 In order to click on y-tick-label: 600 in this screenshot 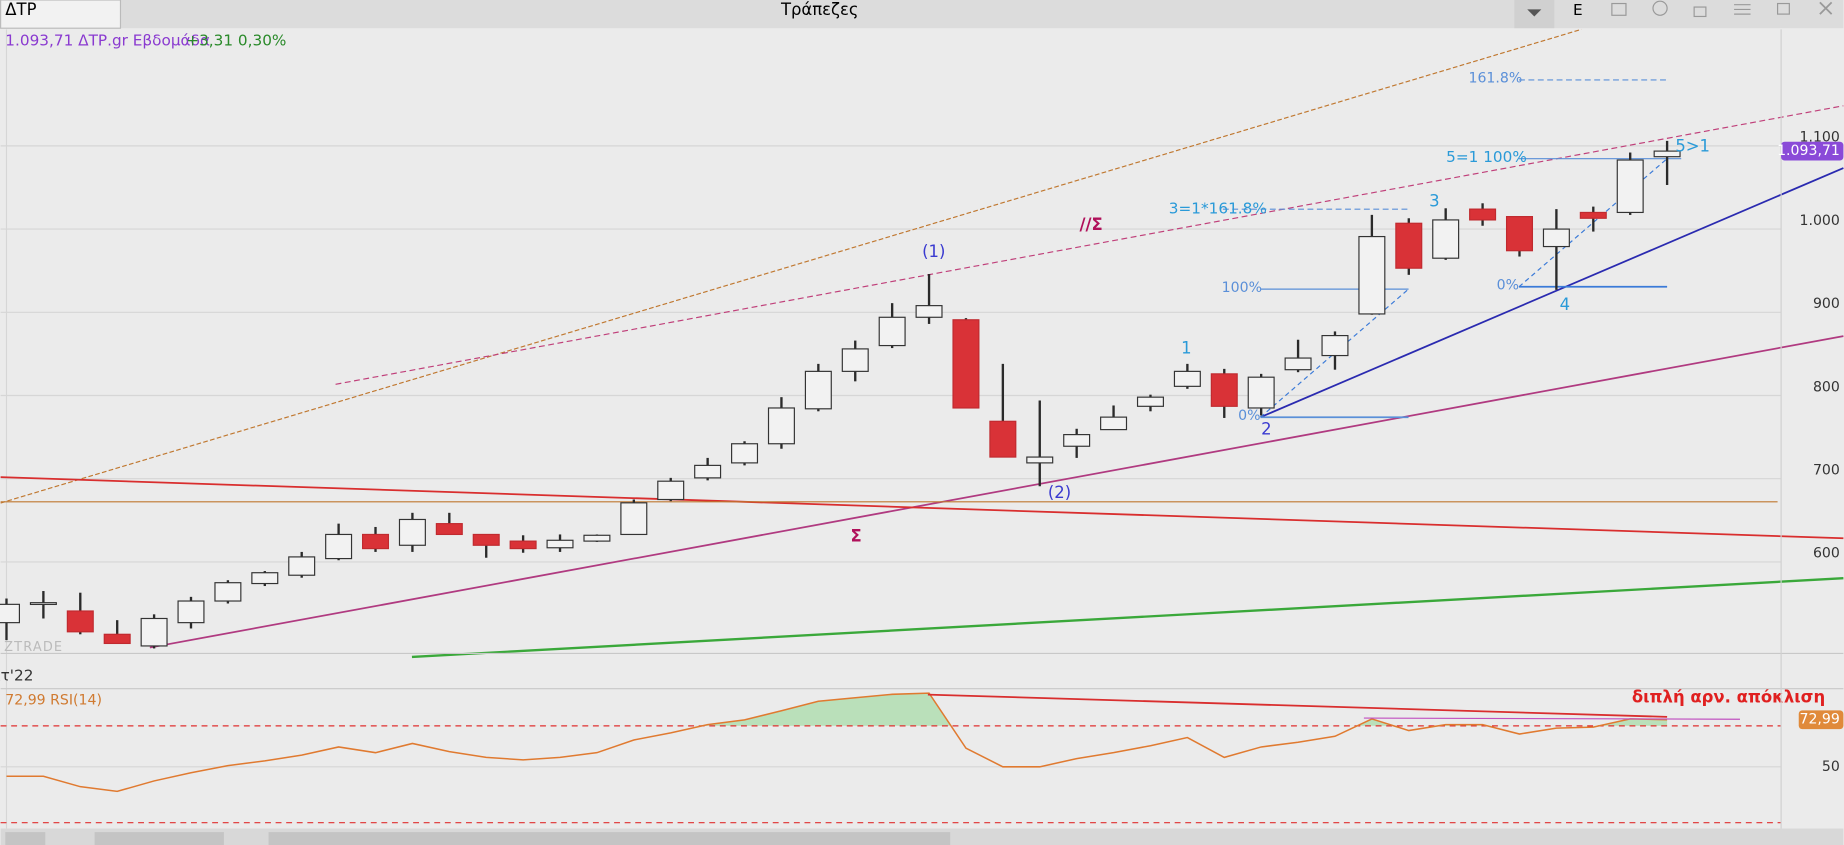, I will do `click(1826, 554)`.